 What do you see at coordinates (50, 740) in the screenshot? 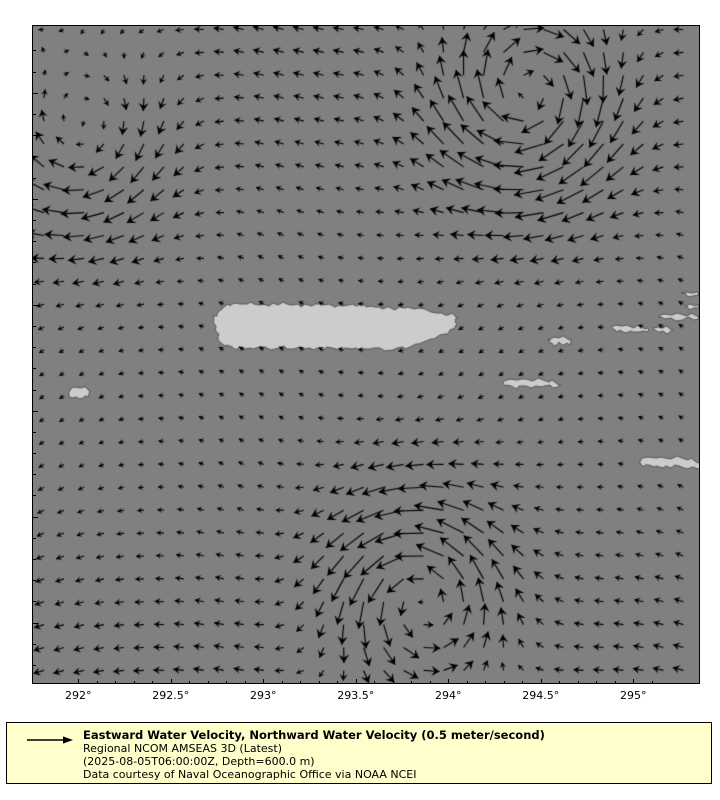
I see `reference-vector-arrow` at bounding box center [50, 740].